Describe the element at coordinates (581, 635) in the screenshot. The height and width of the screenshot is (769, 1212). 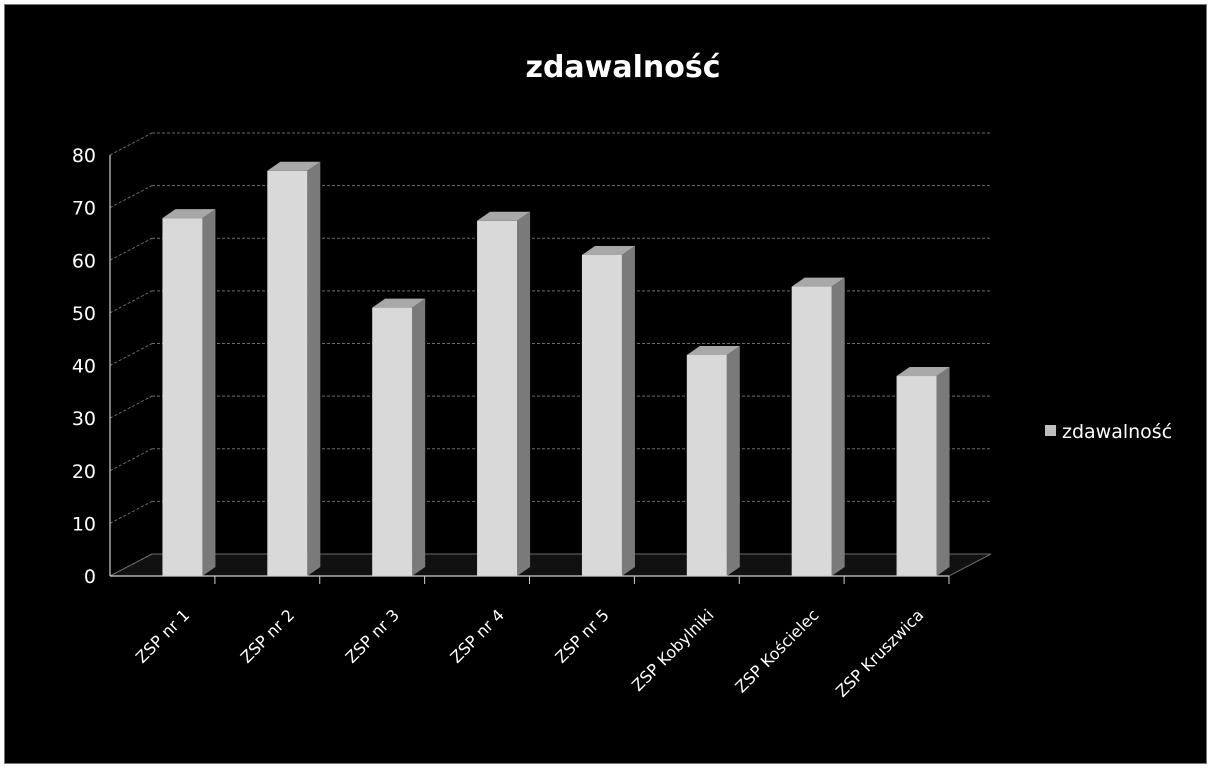
I see `x-tick-label: ZSP nr 5` at that location.